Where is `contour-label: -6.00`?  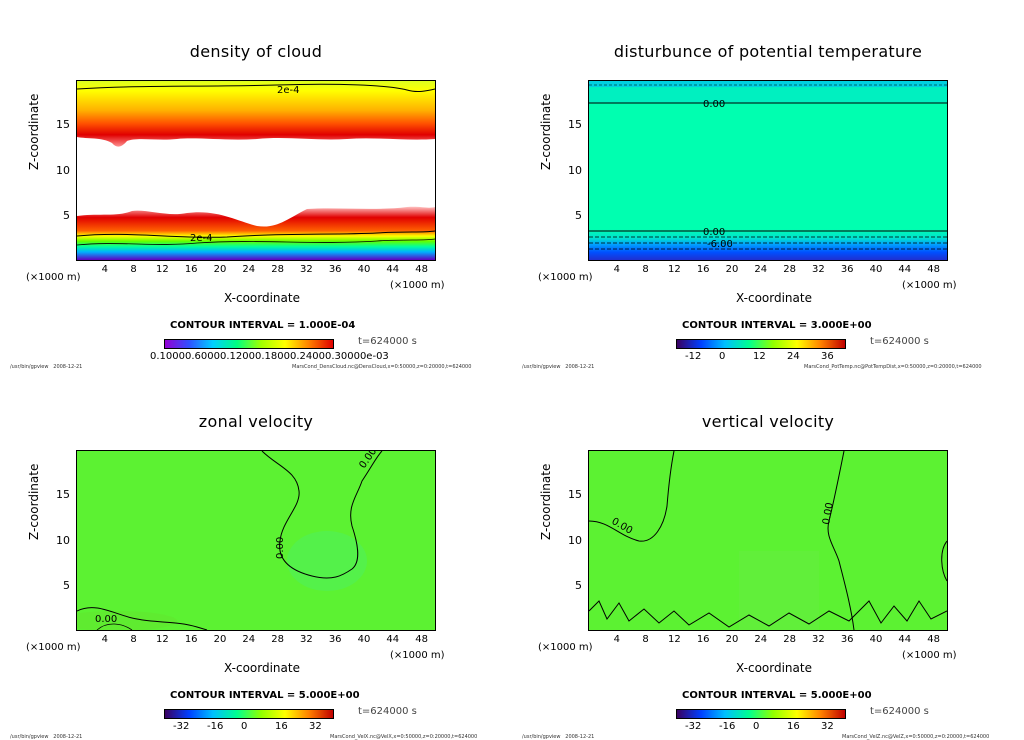 contour-label: -6.00 is located at coordinates (720, 244).